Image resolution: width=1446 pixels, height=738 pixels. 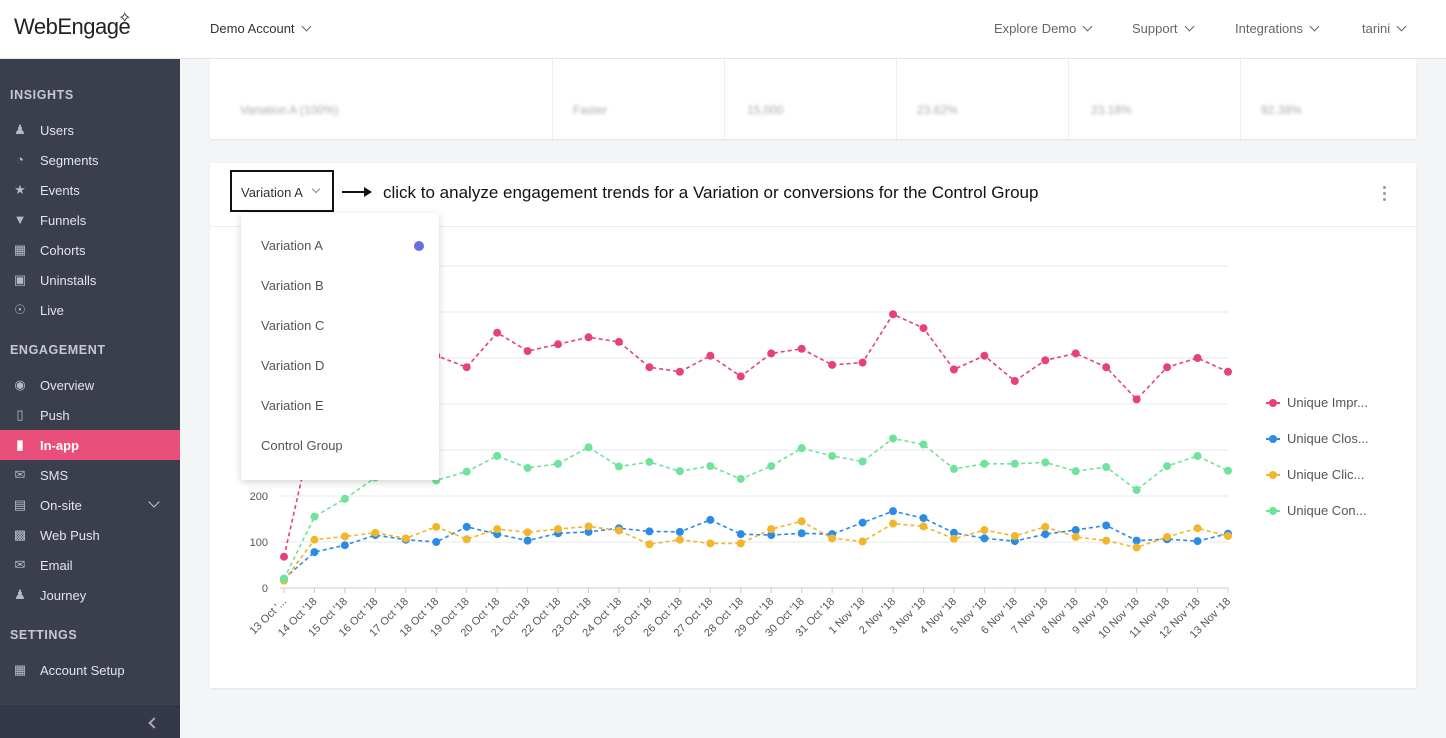 What do you see at coordinates (293, 365) in the screenshot?
I see `dropdown-option-label: Variation D` at bounding box center [293, 365].